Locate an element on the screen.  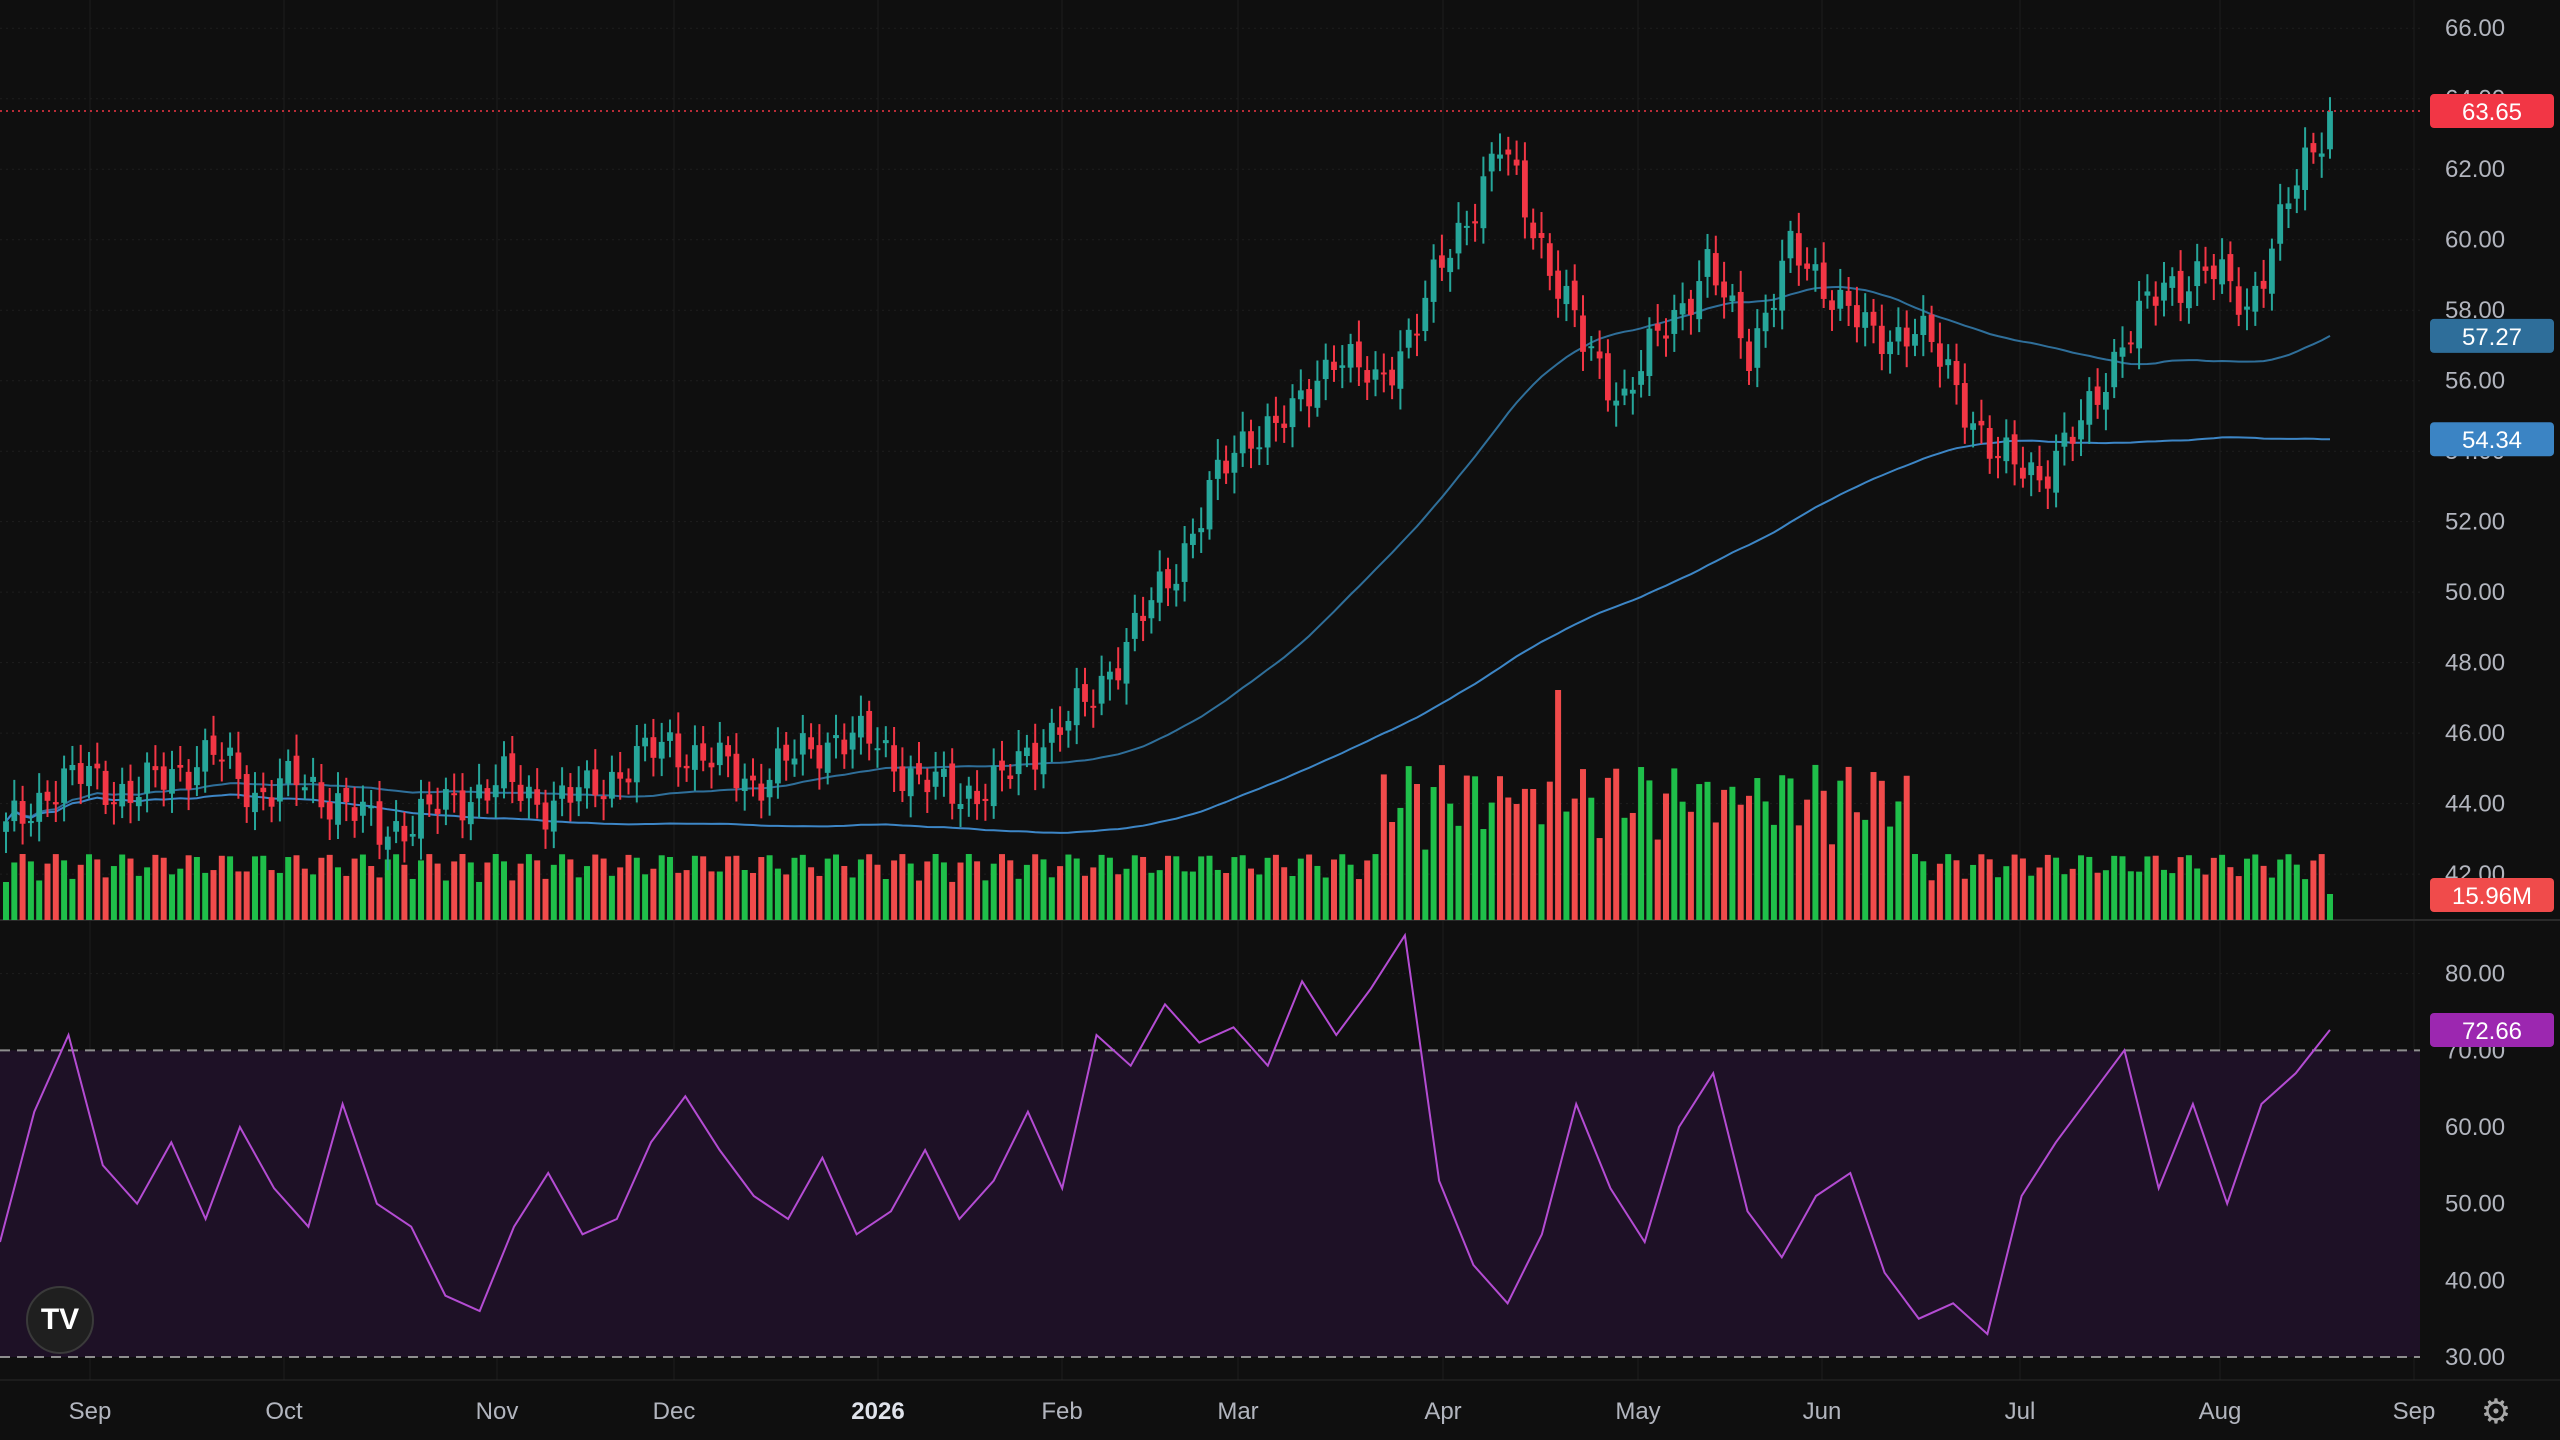
tradingview-logo-icon: TV is located at coordinates (60, 1320).